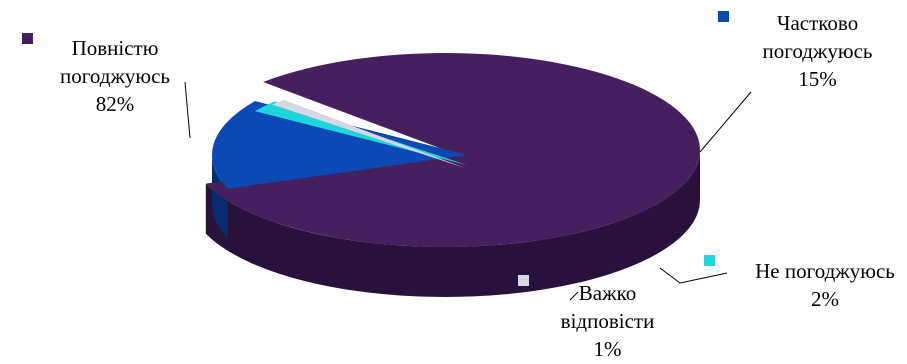 Image resolution: width=907 pixels, height=364 pixels. I want to click on data-label-line: Частково, so click(817, 23).